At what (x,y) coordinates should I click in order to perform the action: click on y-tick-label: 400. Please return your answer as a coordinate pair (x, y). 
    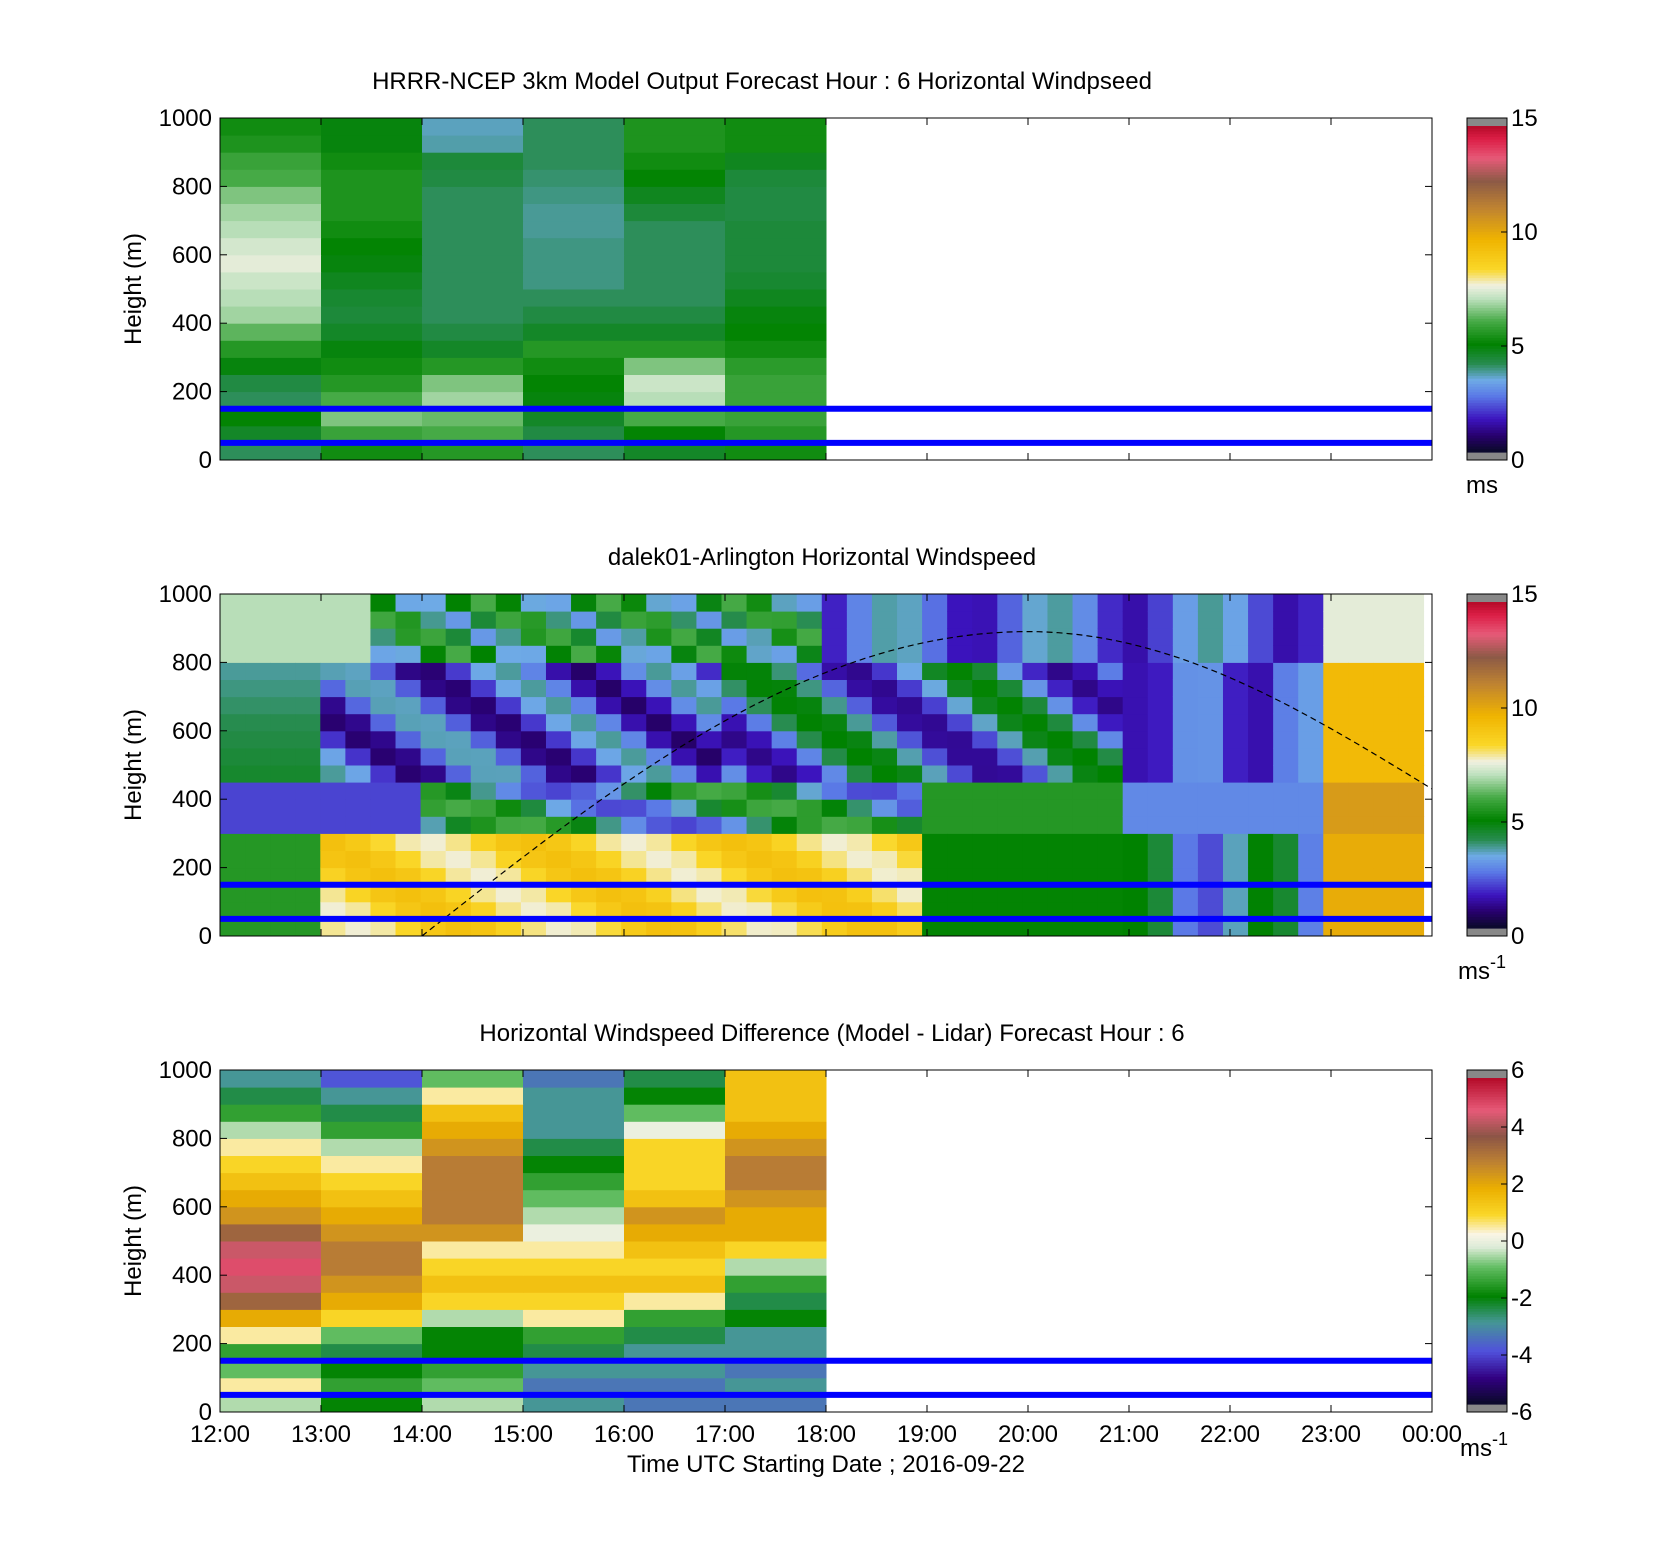
    Looking at the image, I should click on (192, 323).